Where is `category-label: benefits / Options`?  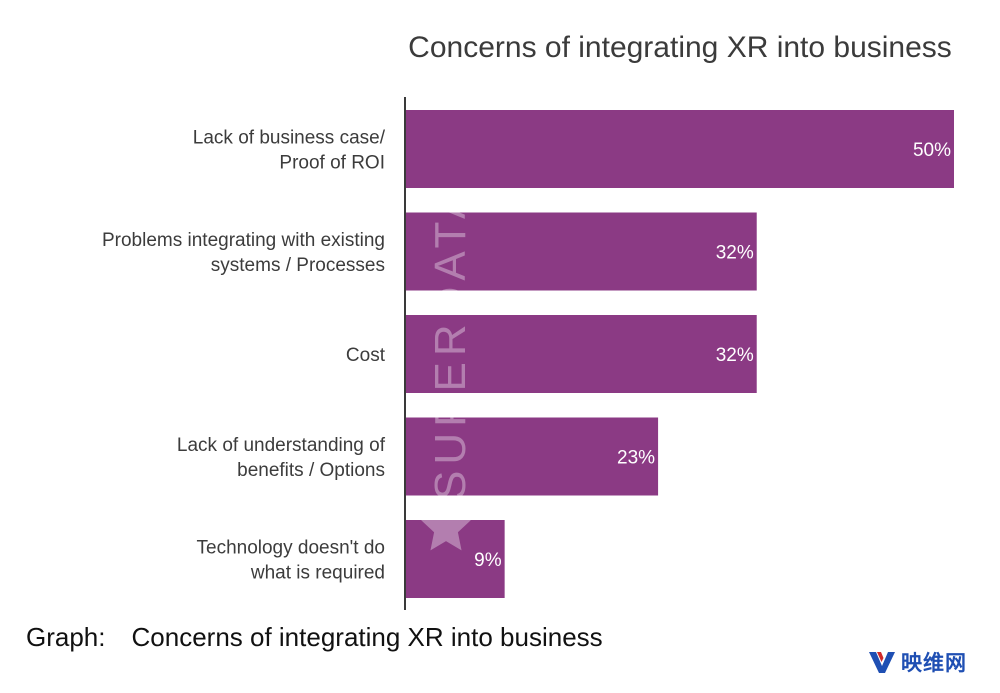 category-label: benefits / Options is located at coordinates (311, 470).